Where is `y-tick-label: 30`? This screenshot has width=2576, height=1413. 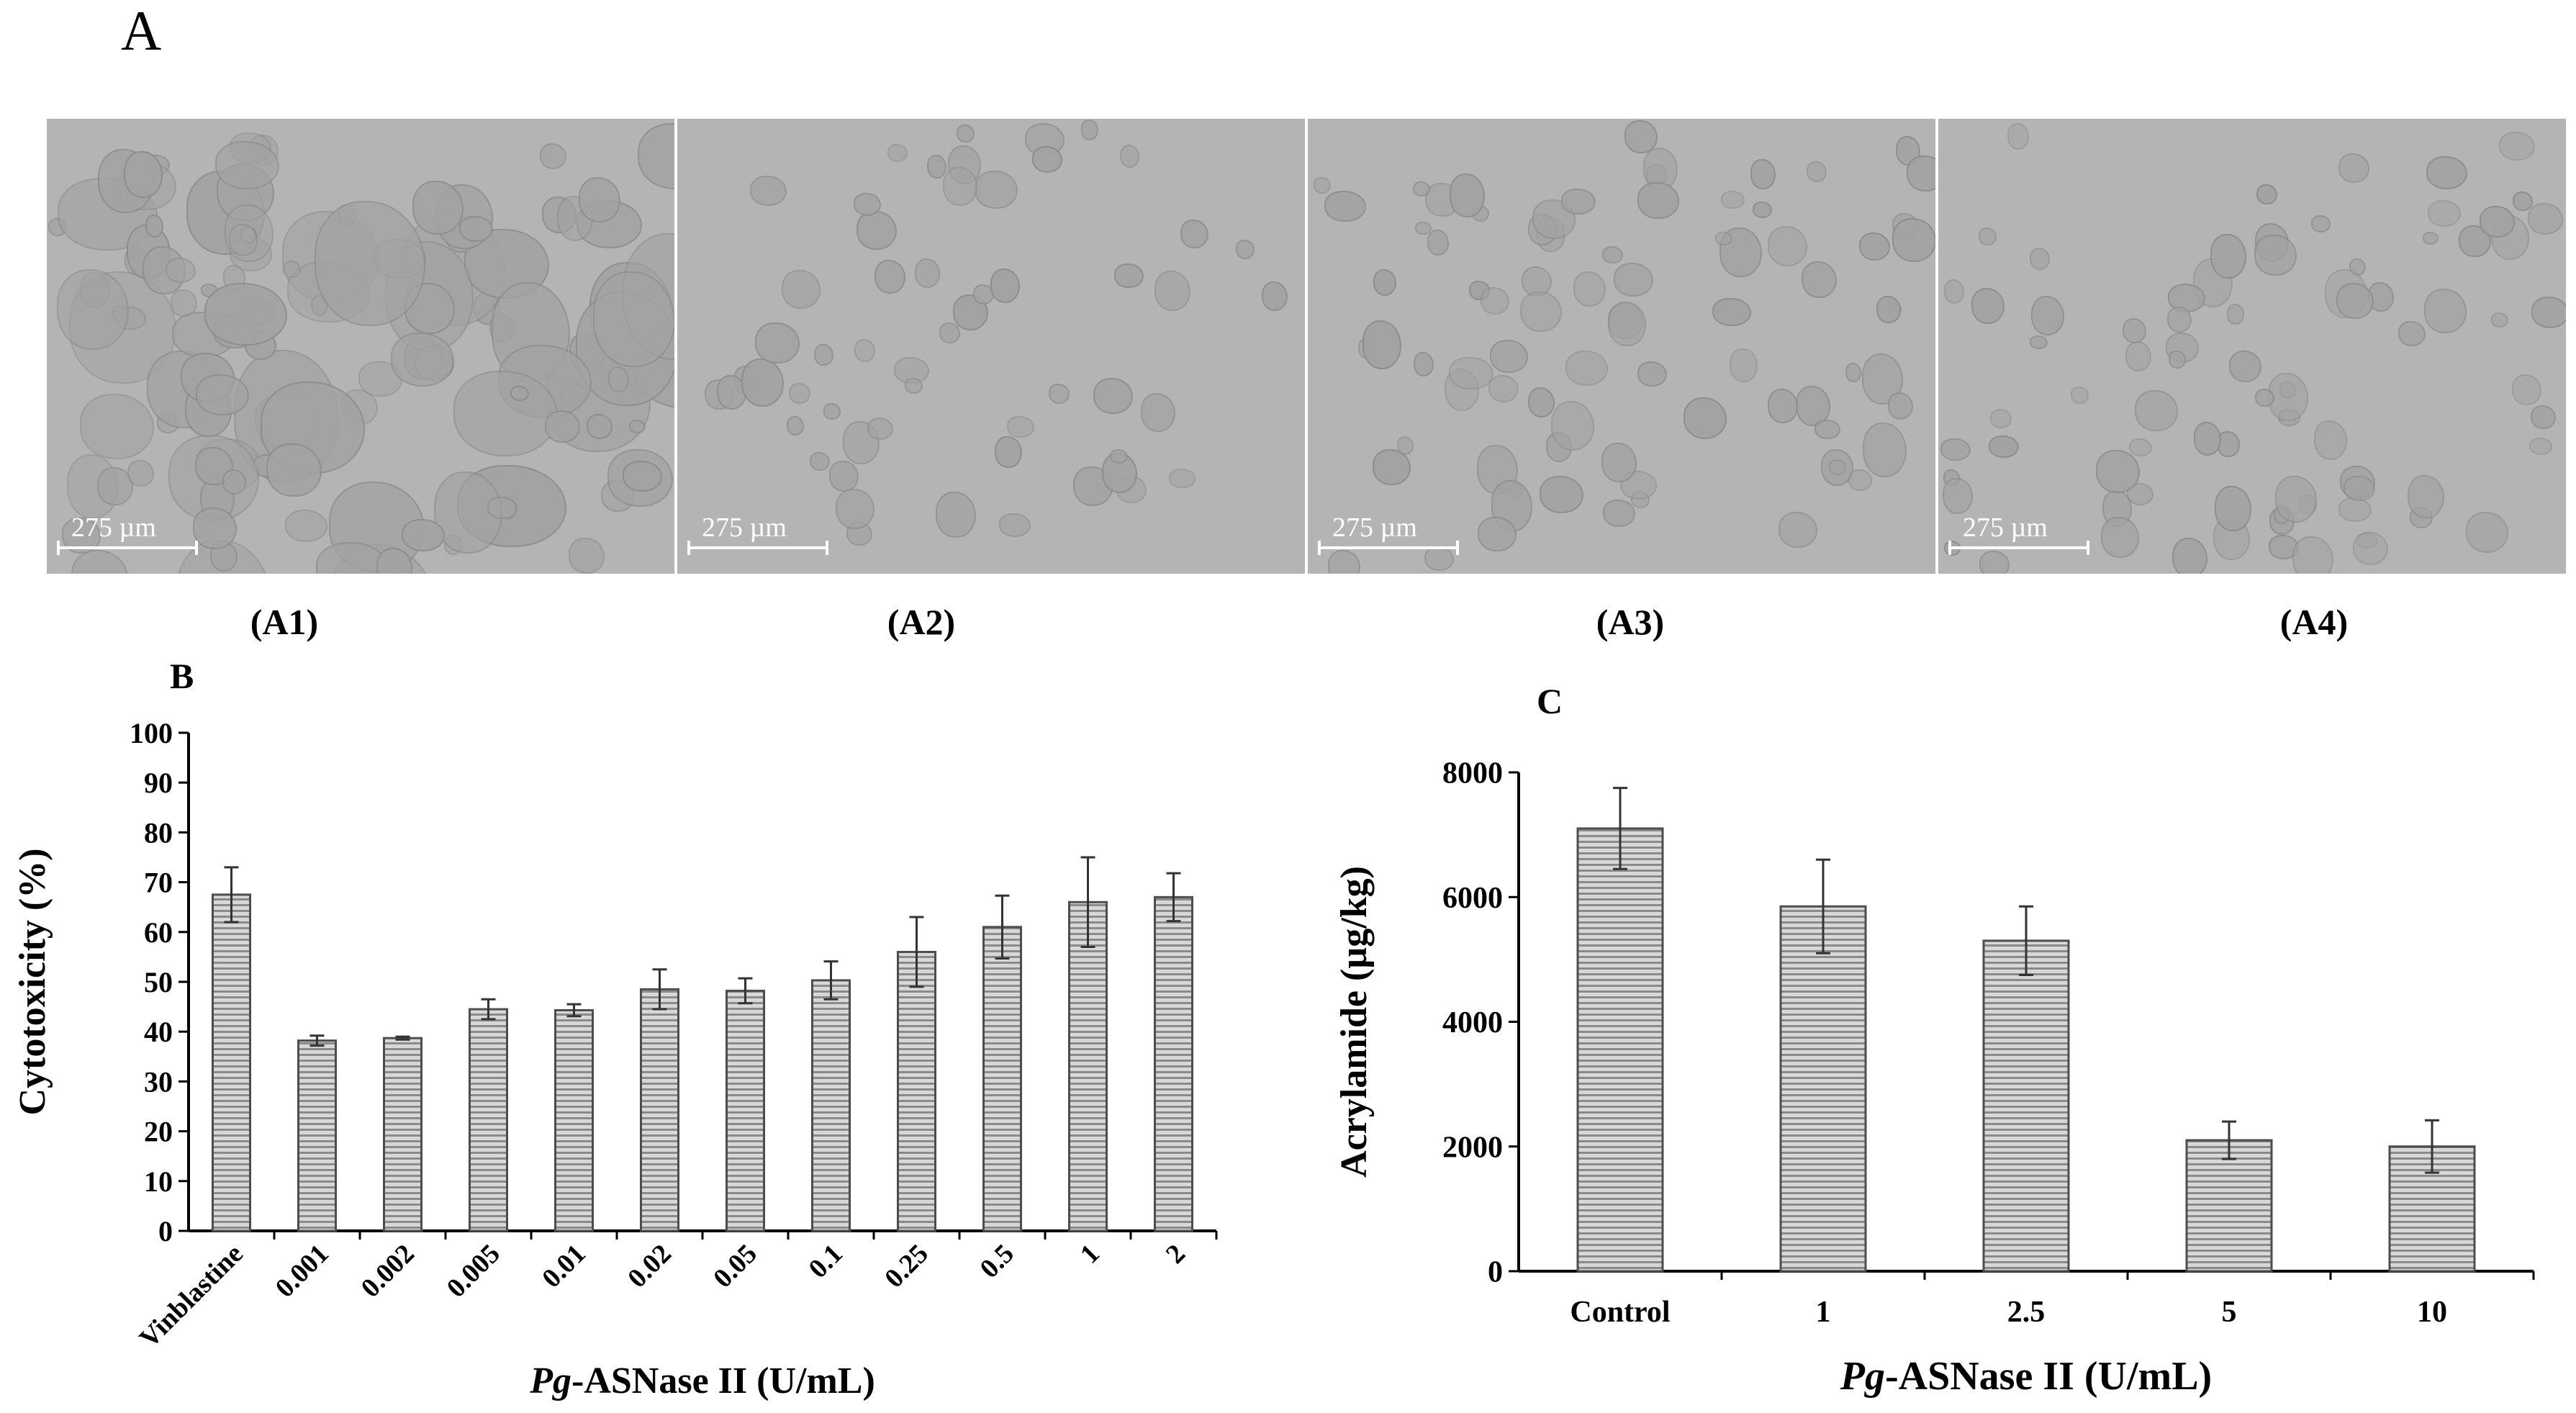 y-tick-label: 30 is located at coordinates (158, 1081).